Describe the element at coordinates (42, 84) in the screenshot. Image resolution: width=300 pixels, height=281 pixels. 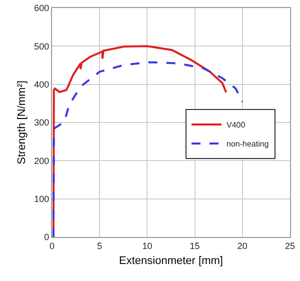
I see `y-tick-label: 400` at that location.